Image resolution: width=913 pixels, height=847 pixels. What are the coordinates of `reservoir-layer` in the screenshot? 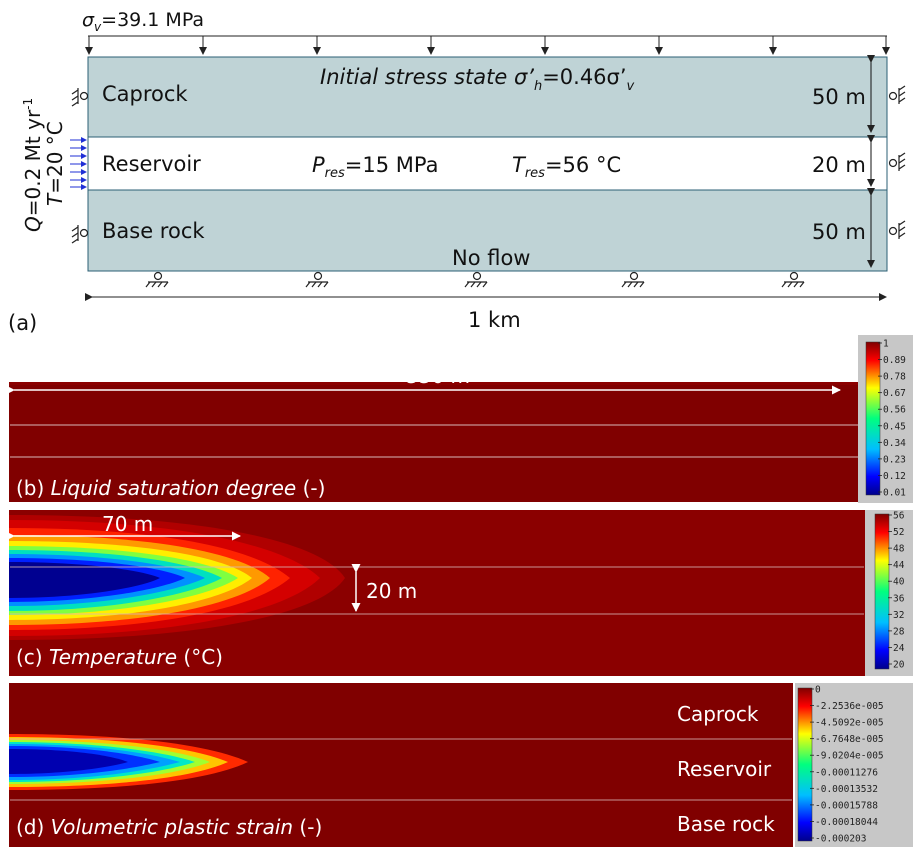 It's located at (487, 163).